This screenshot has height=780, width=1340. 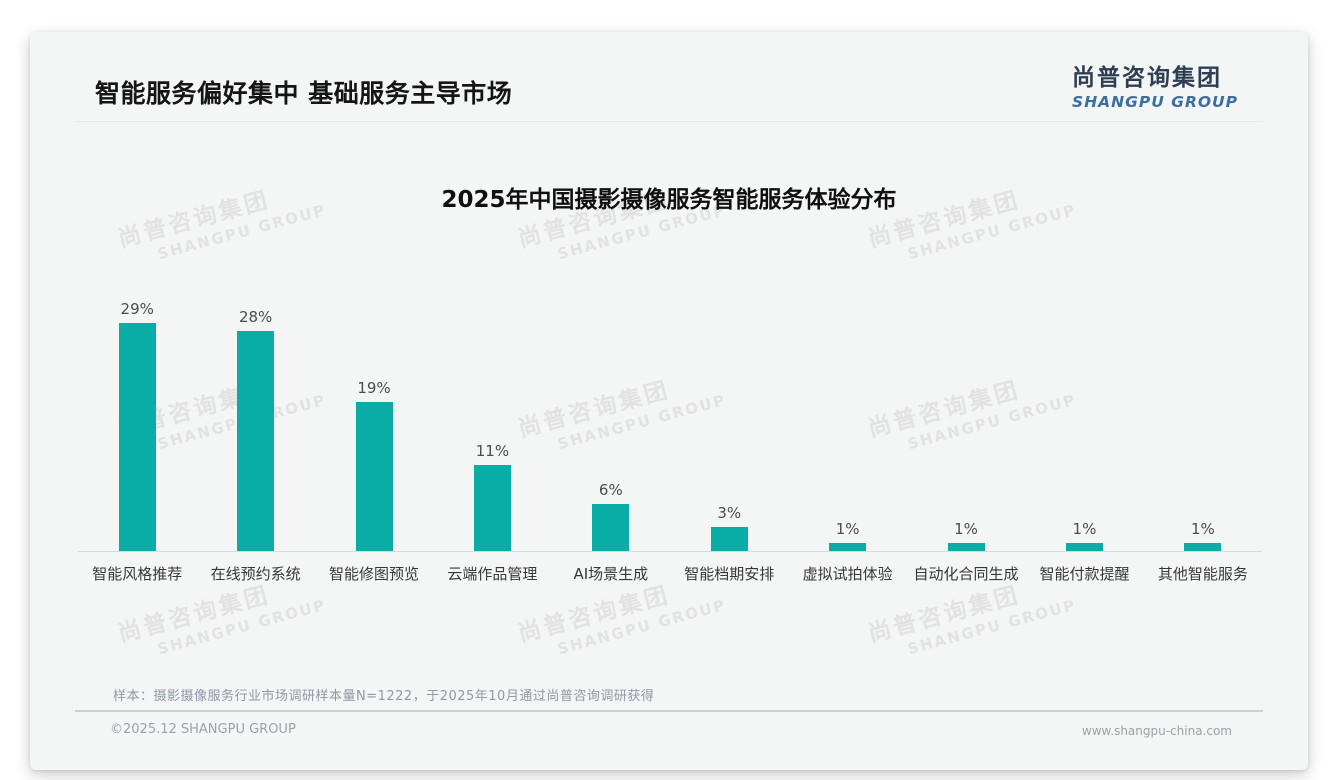 I want to click on bar-column: 3%, so click(x=729, y=421).